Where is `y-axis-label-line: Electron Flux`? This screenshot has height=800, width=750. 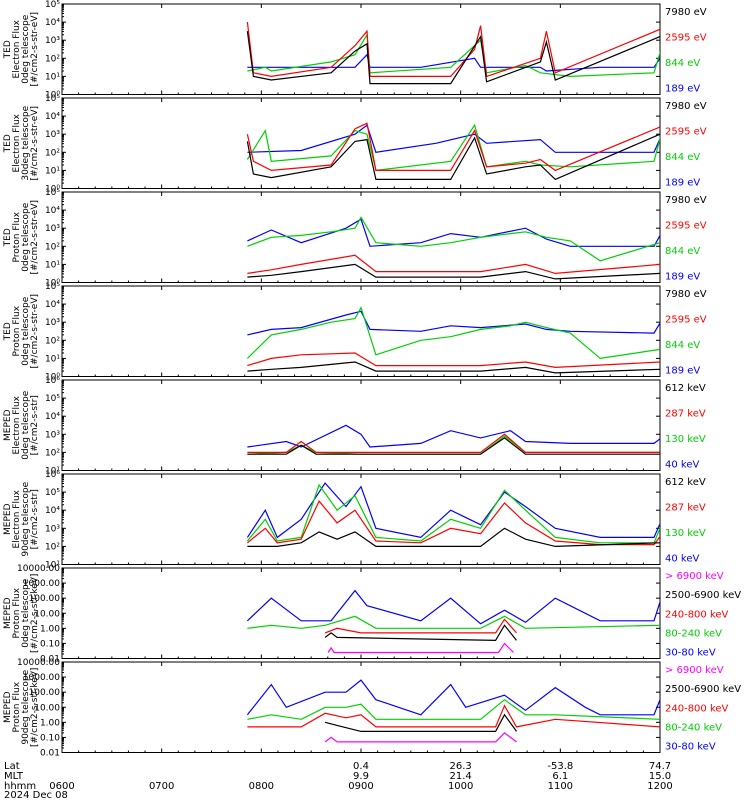
y-axis-label-line: Electron Flux is located at coordinates (17, 424).